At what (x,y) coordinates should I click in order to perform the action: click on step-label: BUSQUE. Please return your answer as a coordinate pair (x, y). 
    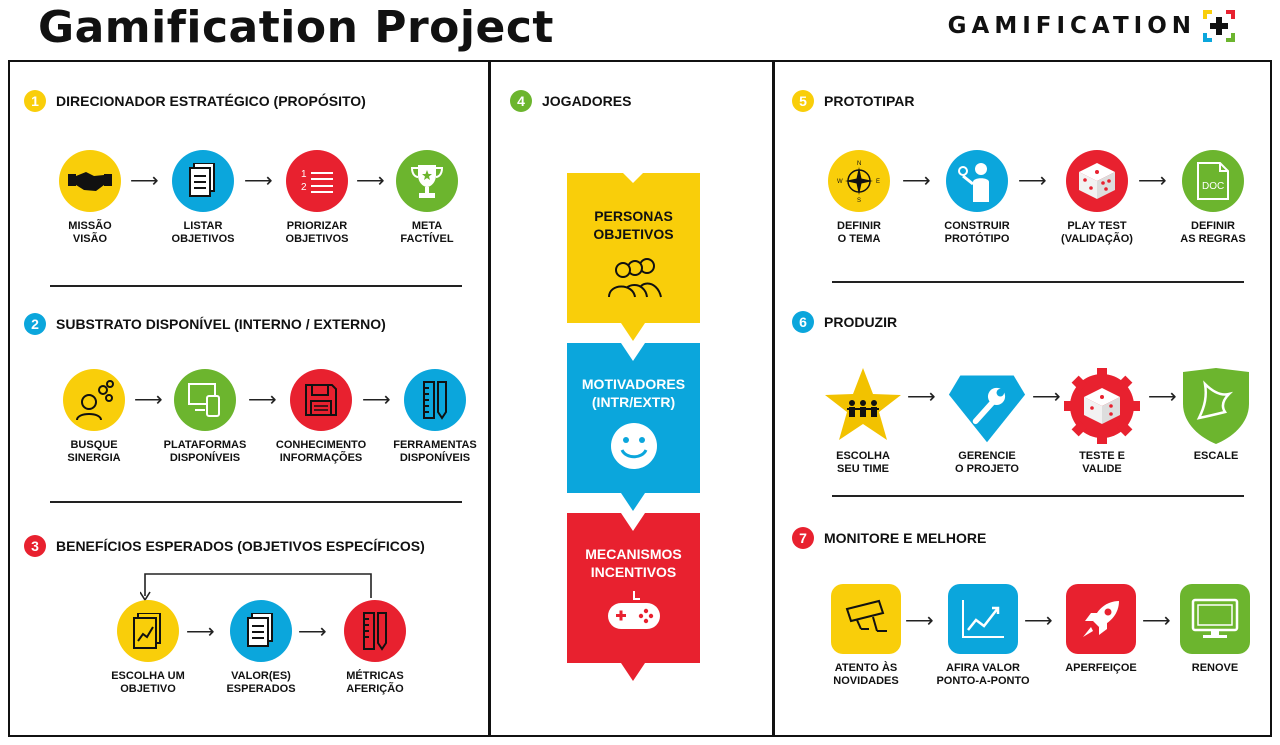
    Looking at the image, I should click on (94, 445).